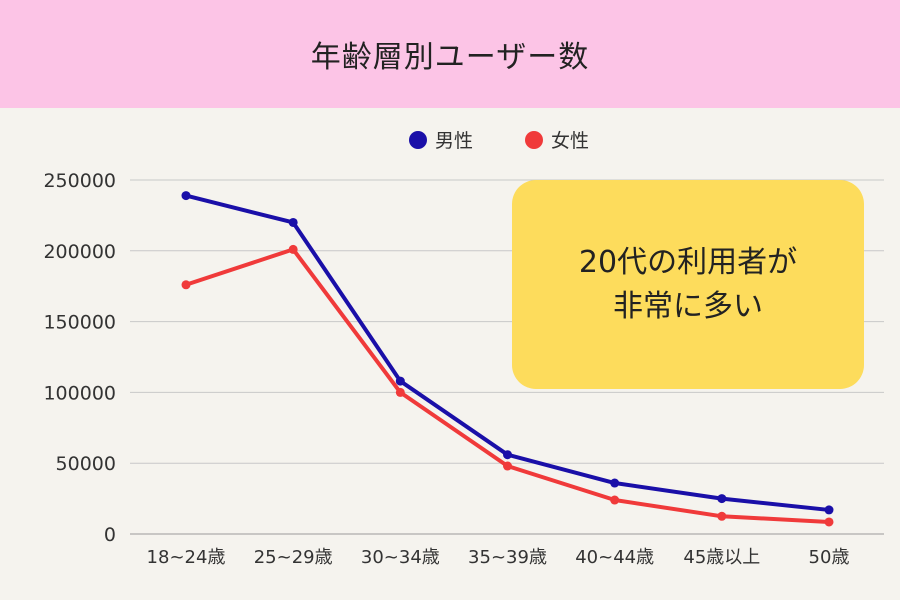 The width and height of the screenshot is (900, 600). What do you see at coordinates (79, 181) in the screenshot?
I see `y-tick-label: 250000` at bounding box center [79, 181].